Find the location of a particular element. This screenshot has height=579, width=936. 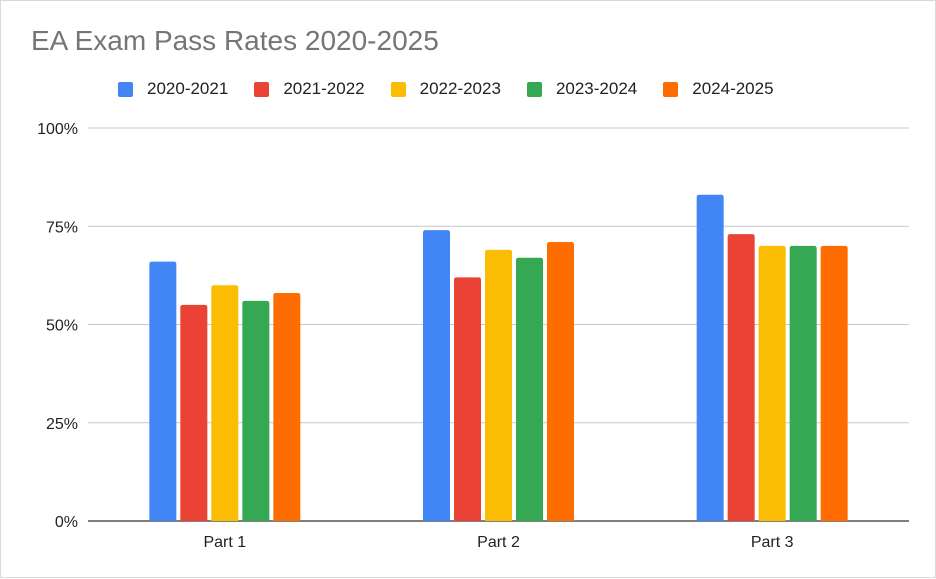

bar-part-1-2020-2021 is located at coordinates (163, 391).